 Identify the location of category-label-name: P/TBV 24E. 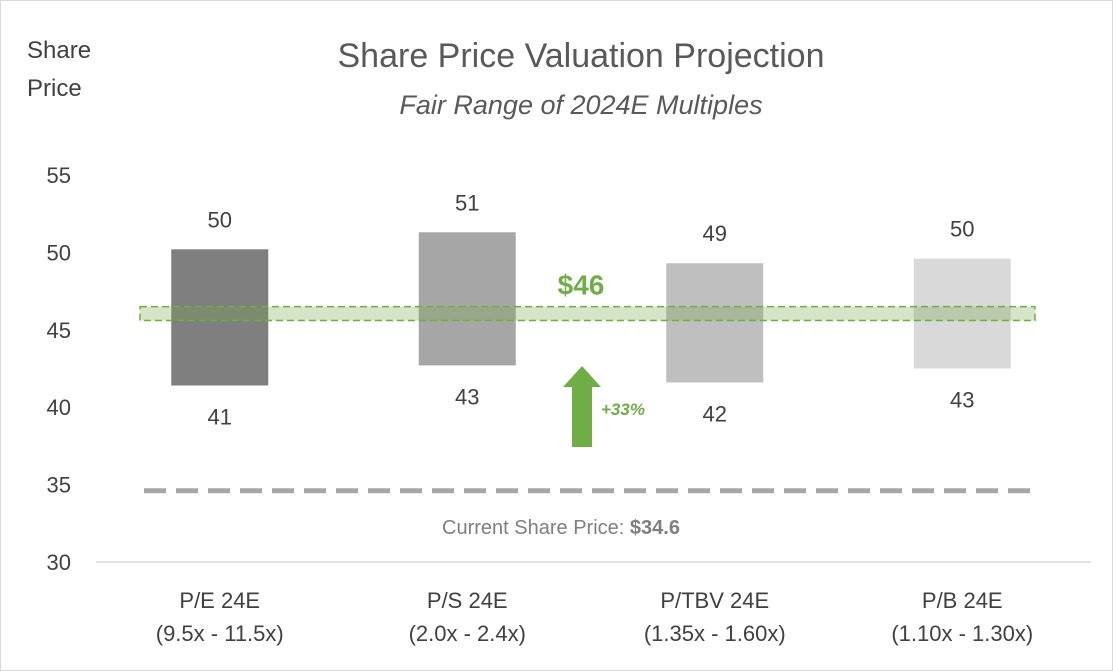
(714, 600).